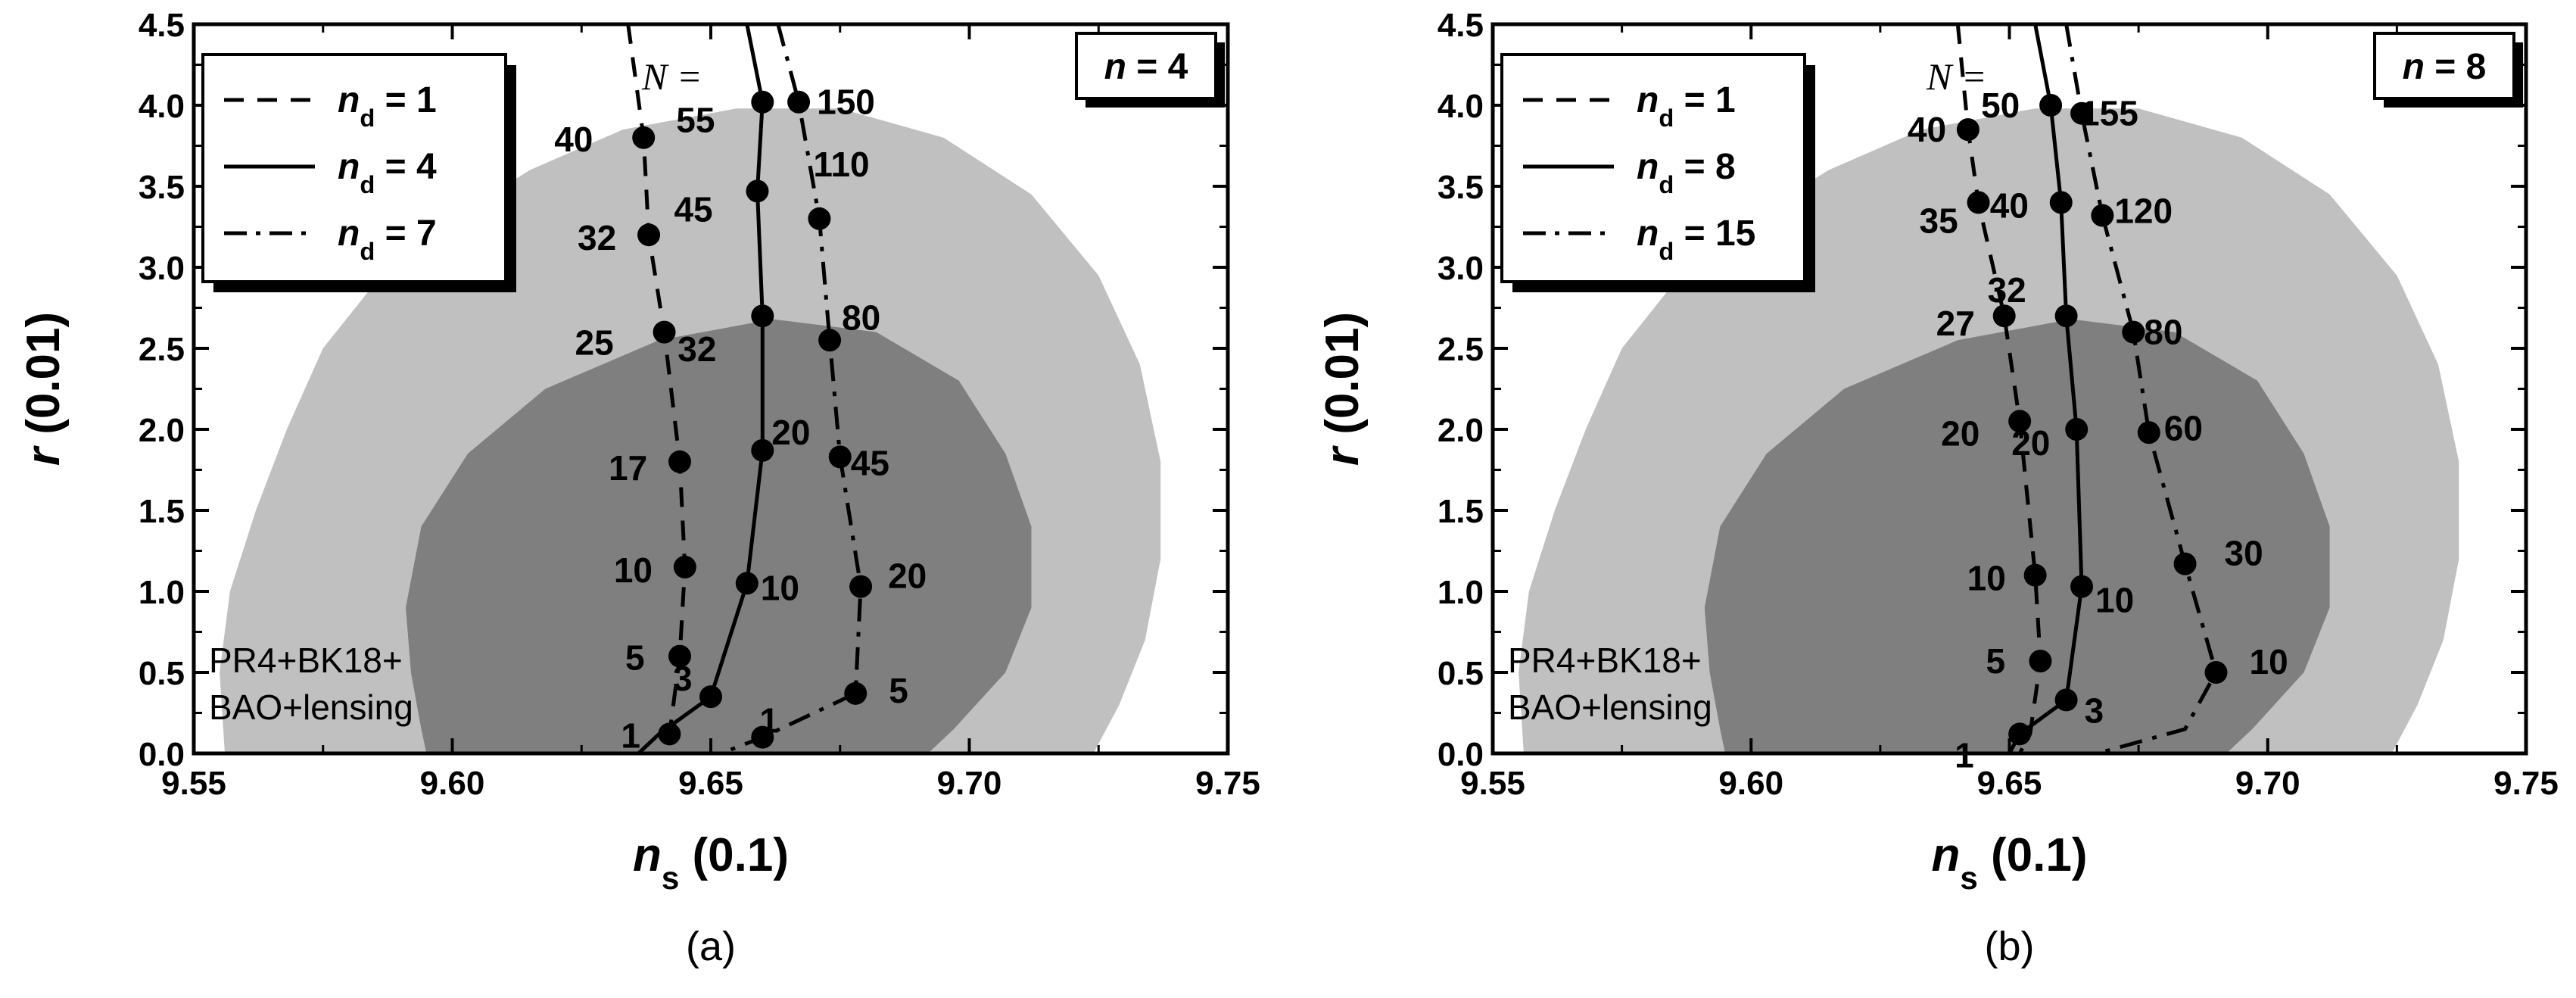 Image resolution: width=2576 pixels, height=998 pixels. I want to click on point-label: 17, so click(628, 468).